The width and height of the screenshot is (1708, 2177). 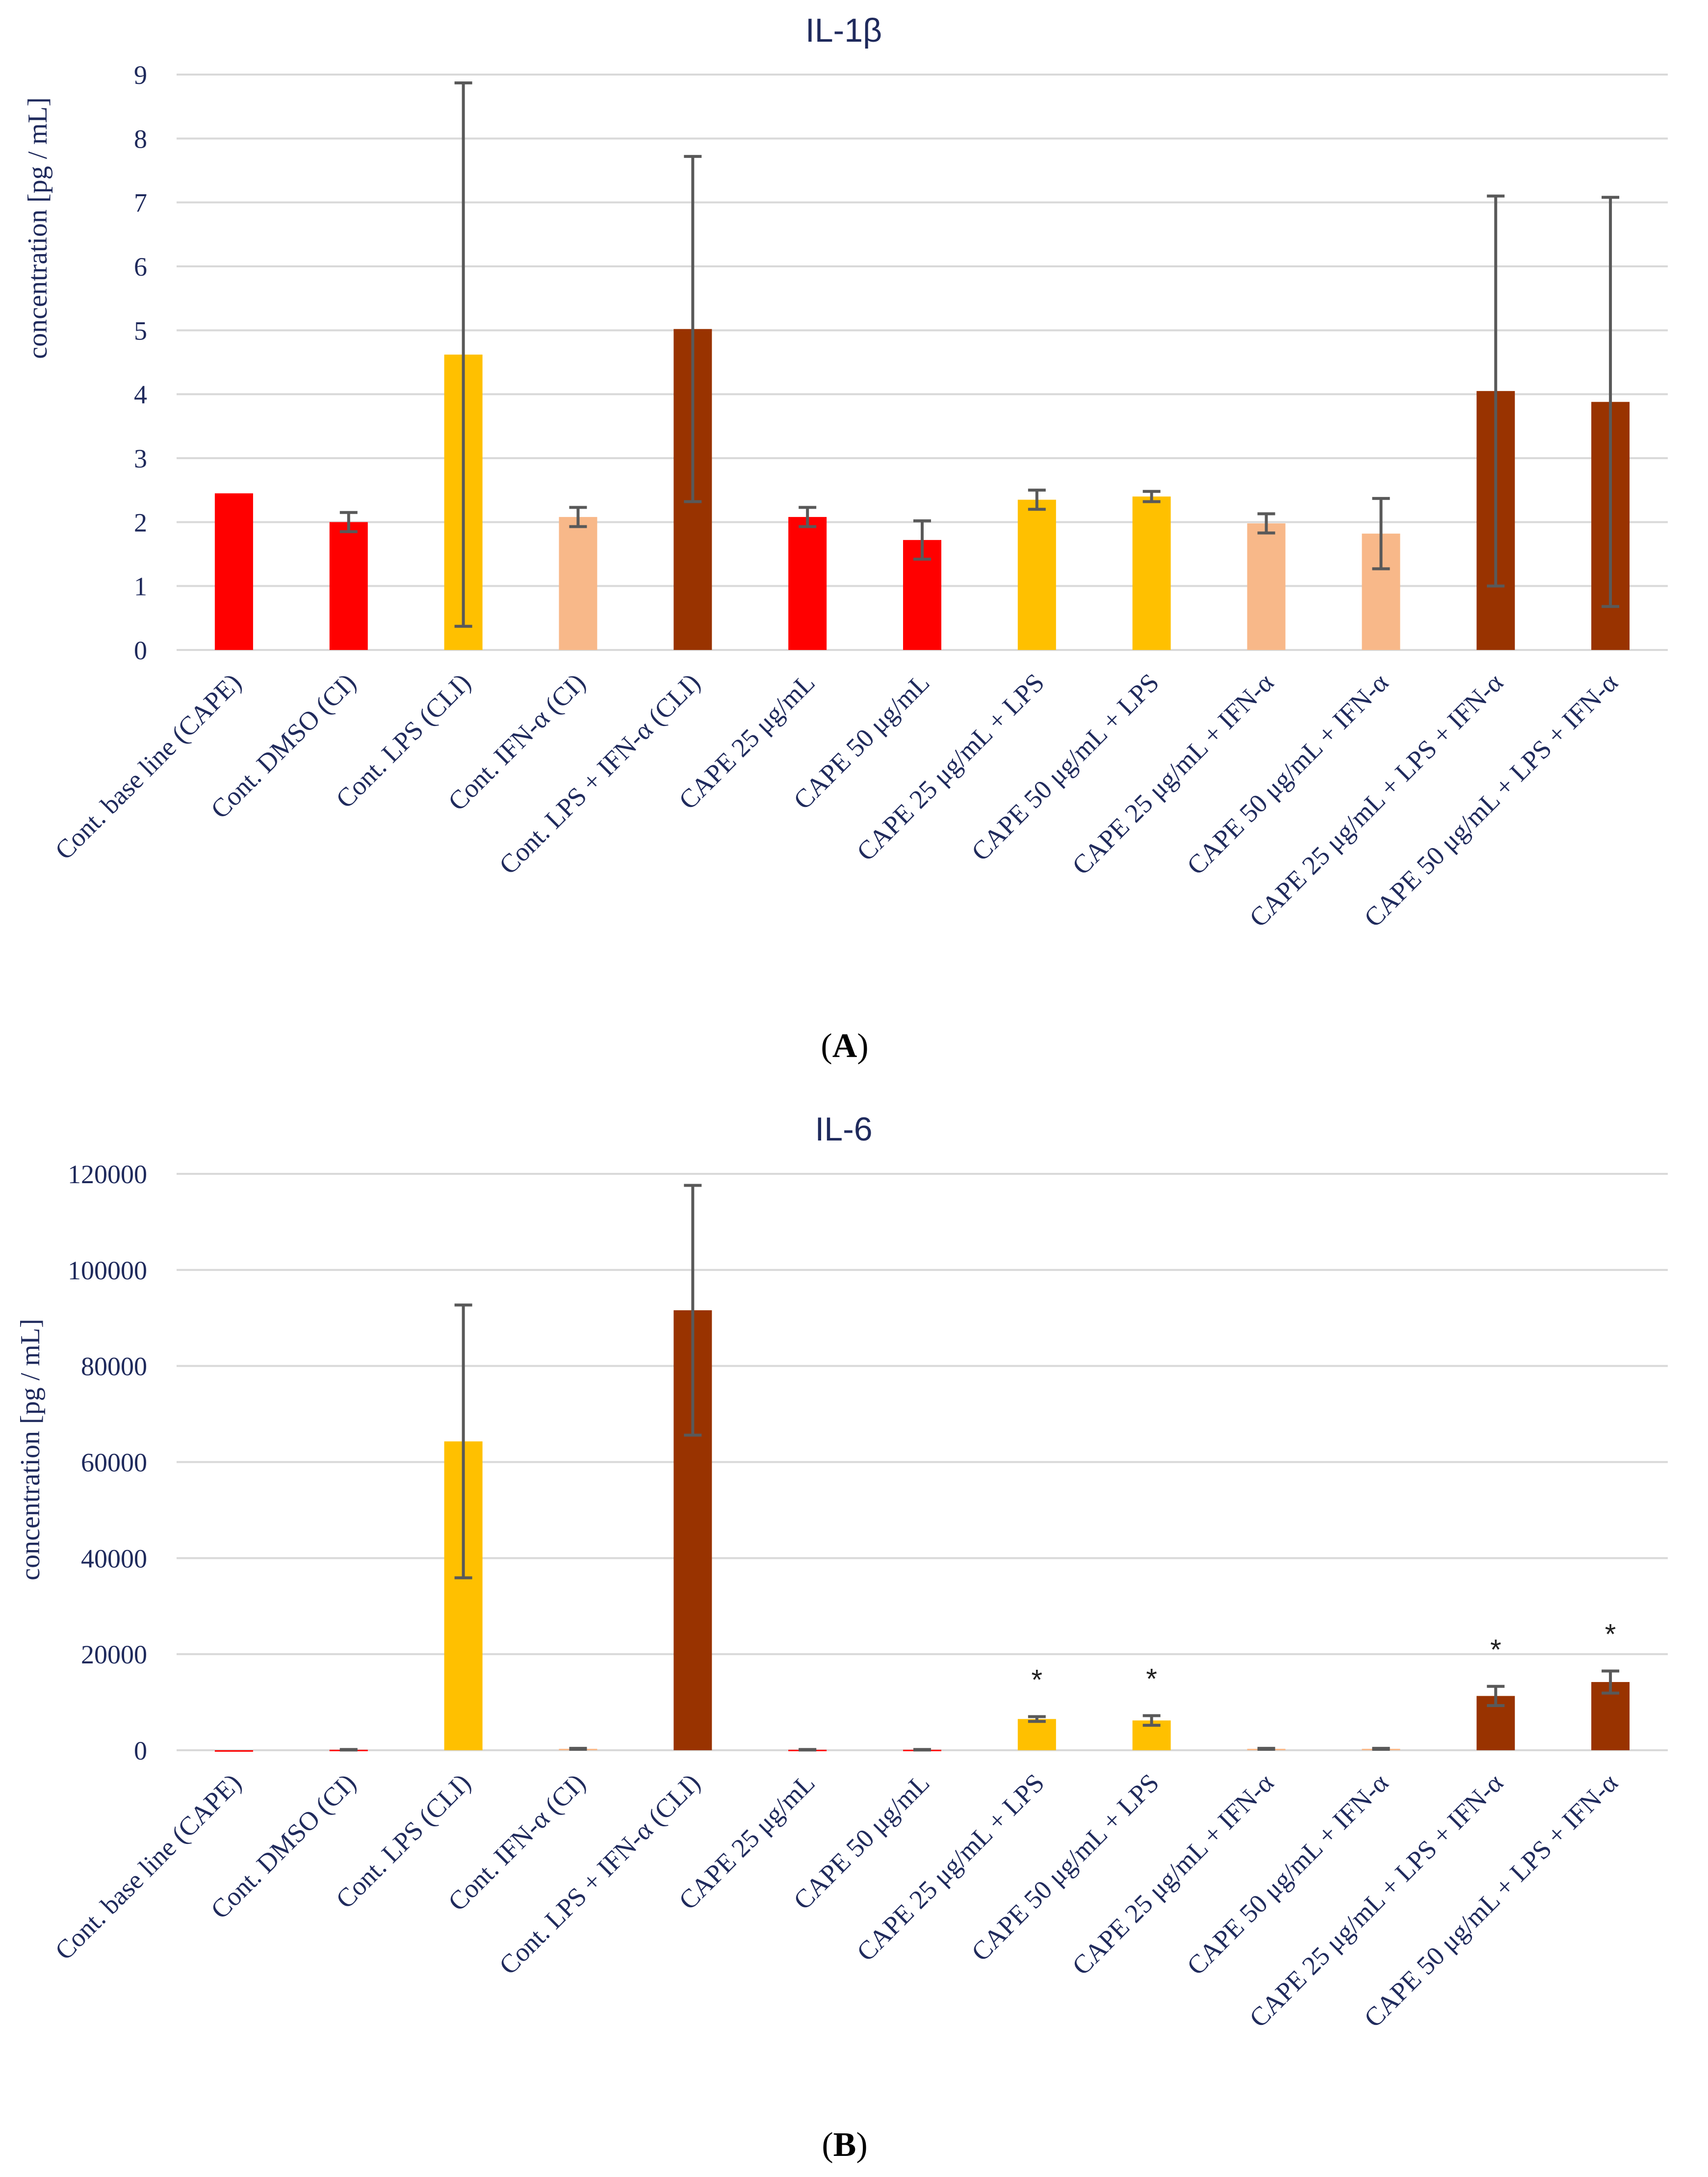 I want to click on y-tick-label: 5, so click(x=140, y=330).